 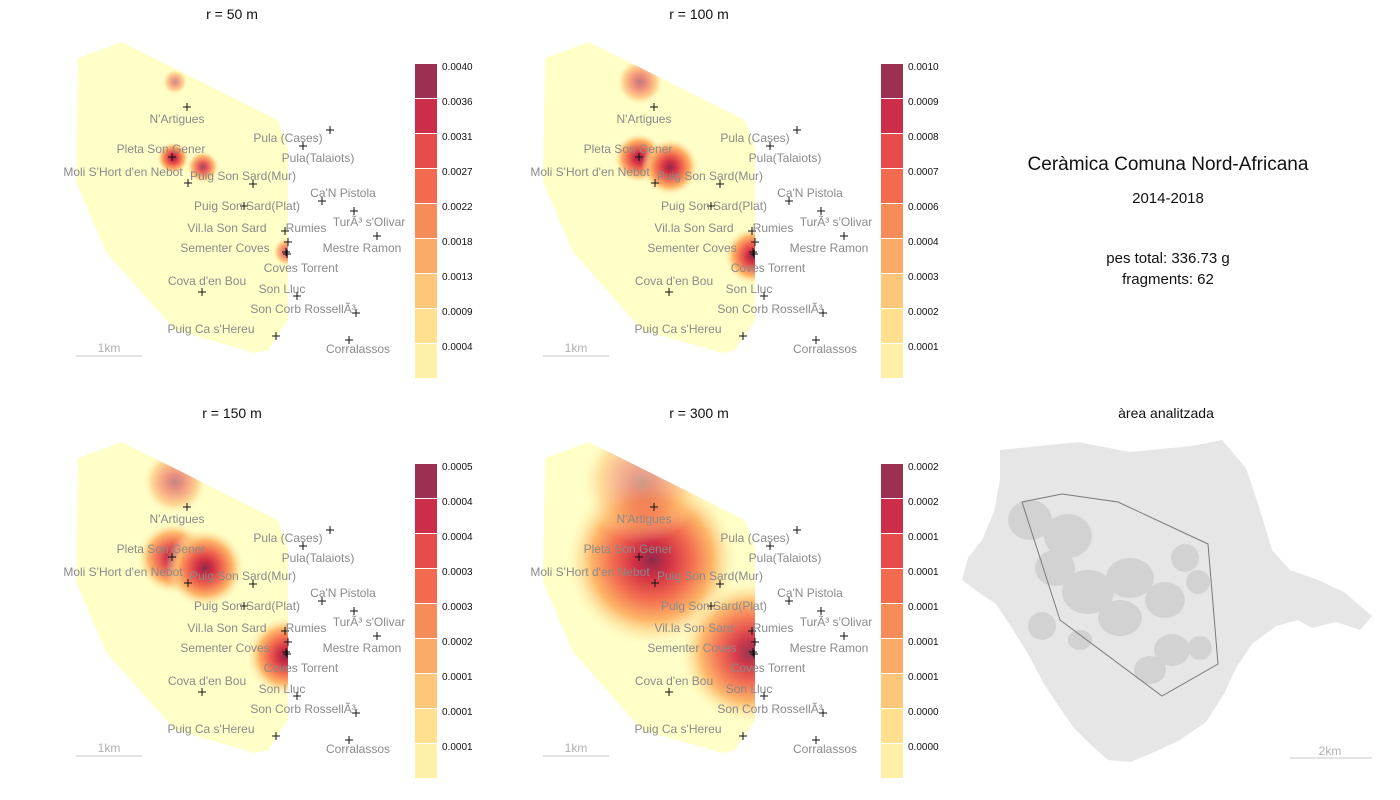 What do you see at coordinates (810, 193) in the screenshot?
I see `site-label: Ca'N Pistola` at bounding box center [810, 193].